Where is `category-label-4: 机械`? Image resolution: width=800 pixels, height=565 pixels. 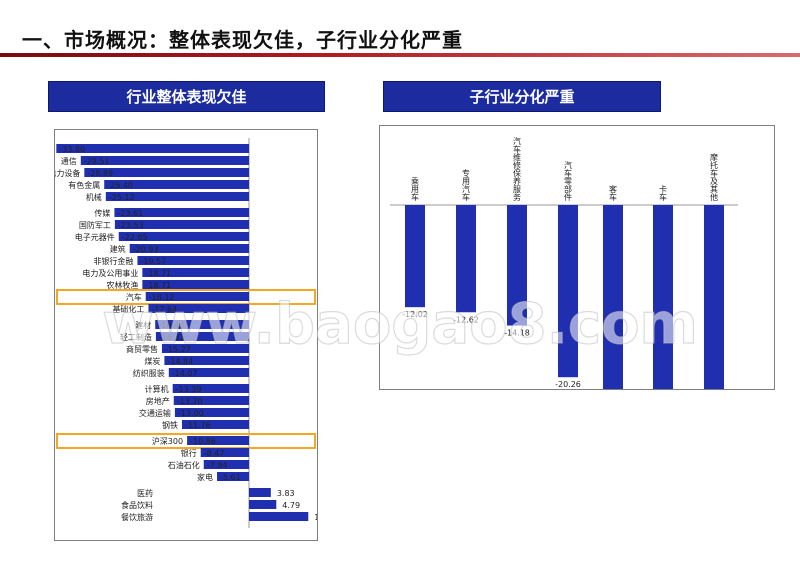 category-label-4: 机械 is located at coordinates (94, 197).